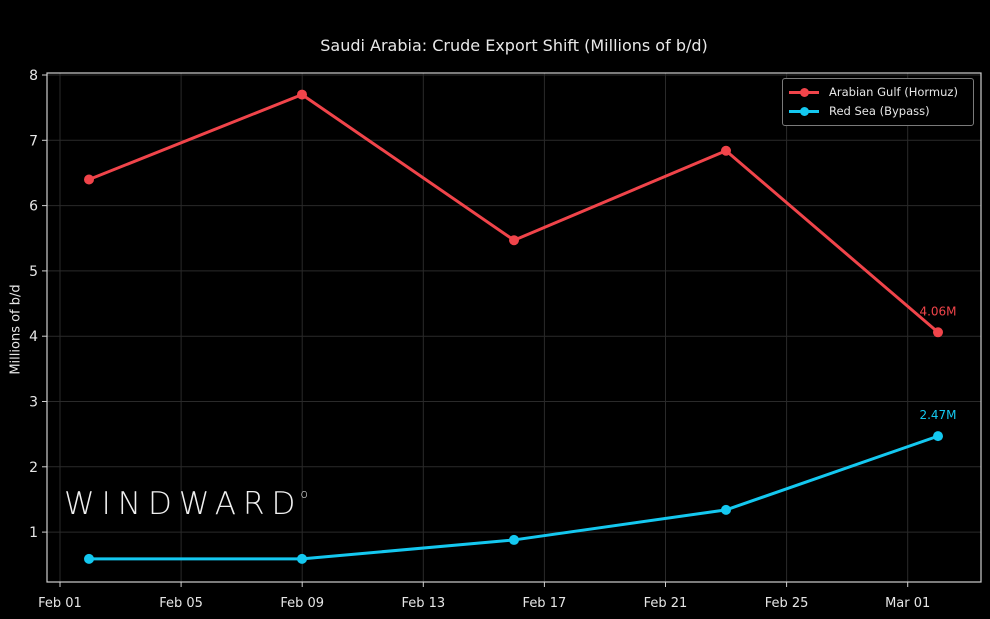 This screenshot has height=619, width=990. Describe the element at coordinates (33, 337) in the screenshot. I see `y-tick-label: 4` at that location.